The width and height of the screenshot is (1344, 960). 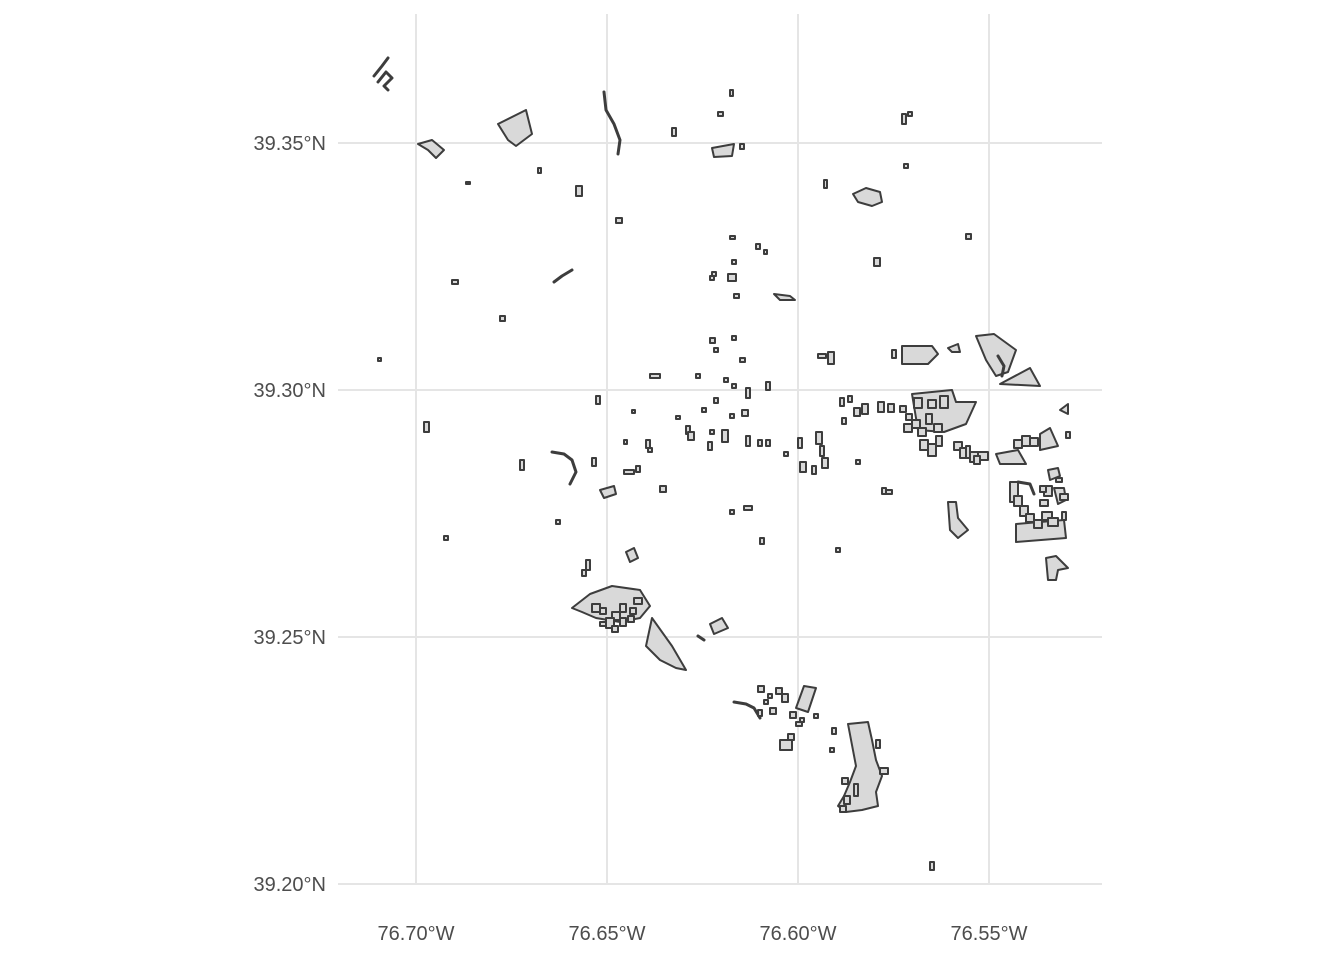 I want to click on x-tick-label: 76.65°W, so click(x=607, y=934).